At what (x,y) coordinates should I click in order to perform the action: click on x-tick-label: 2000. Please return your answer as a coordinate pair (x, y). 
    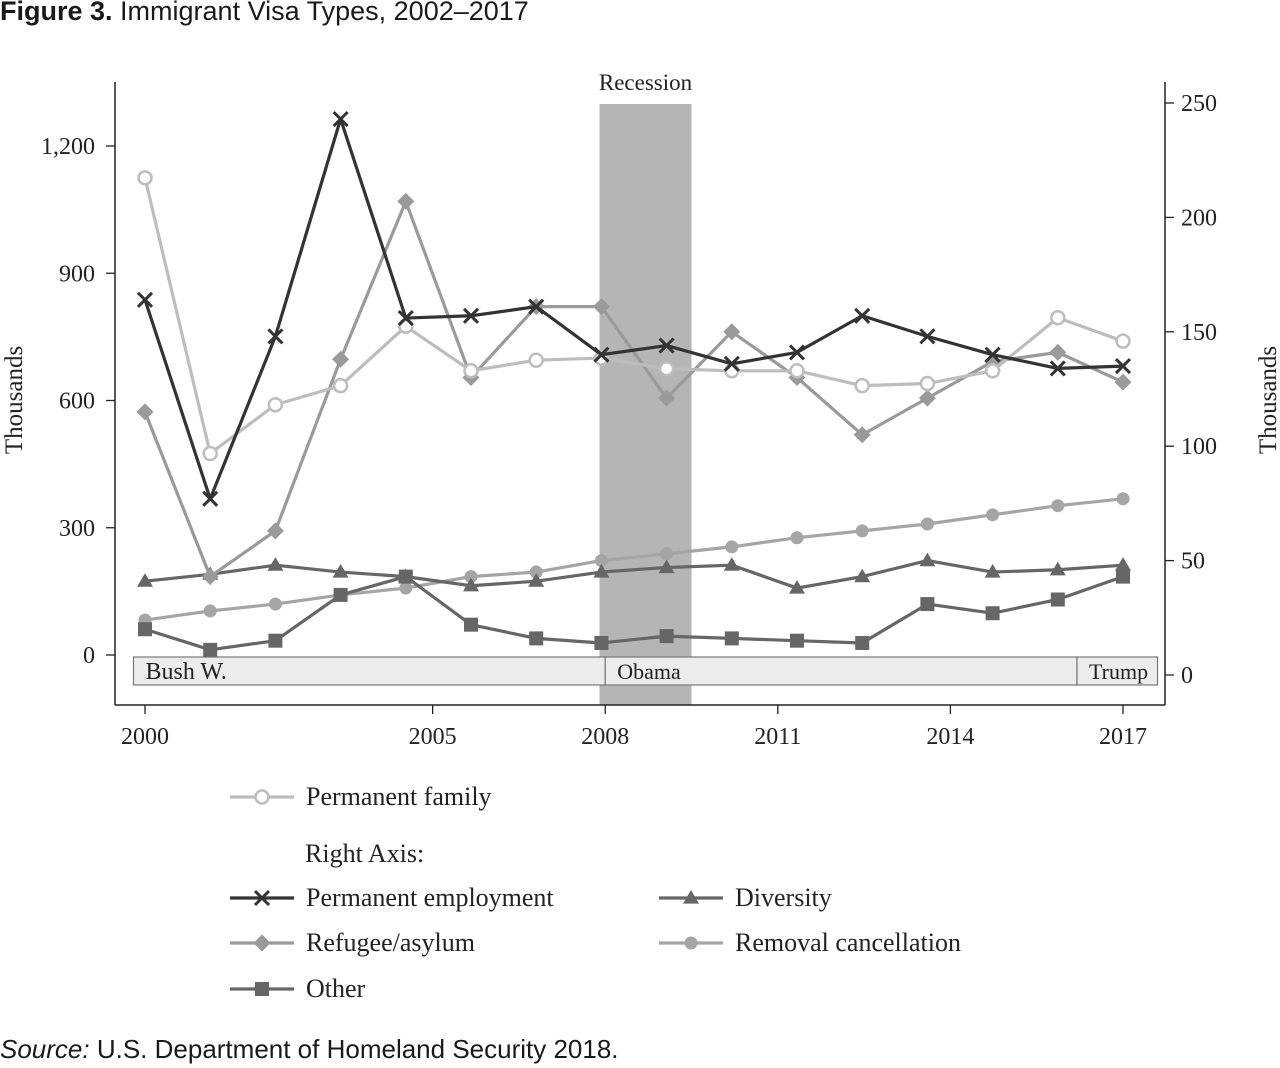
    Looking at the image, I should click on (145, 737).